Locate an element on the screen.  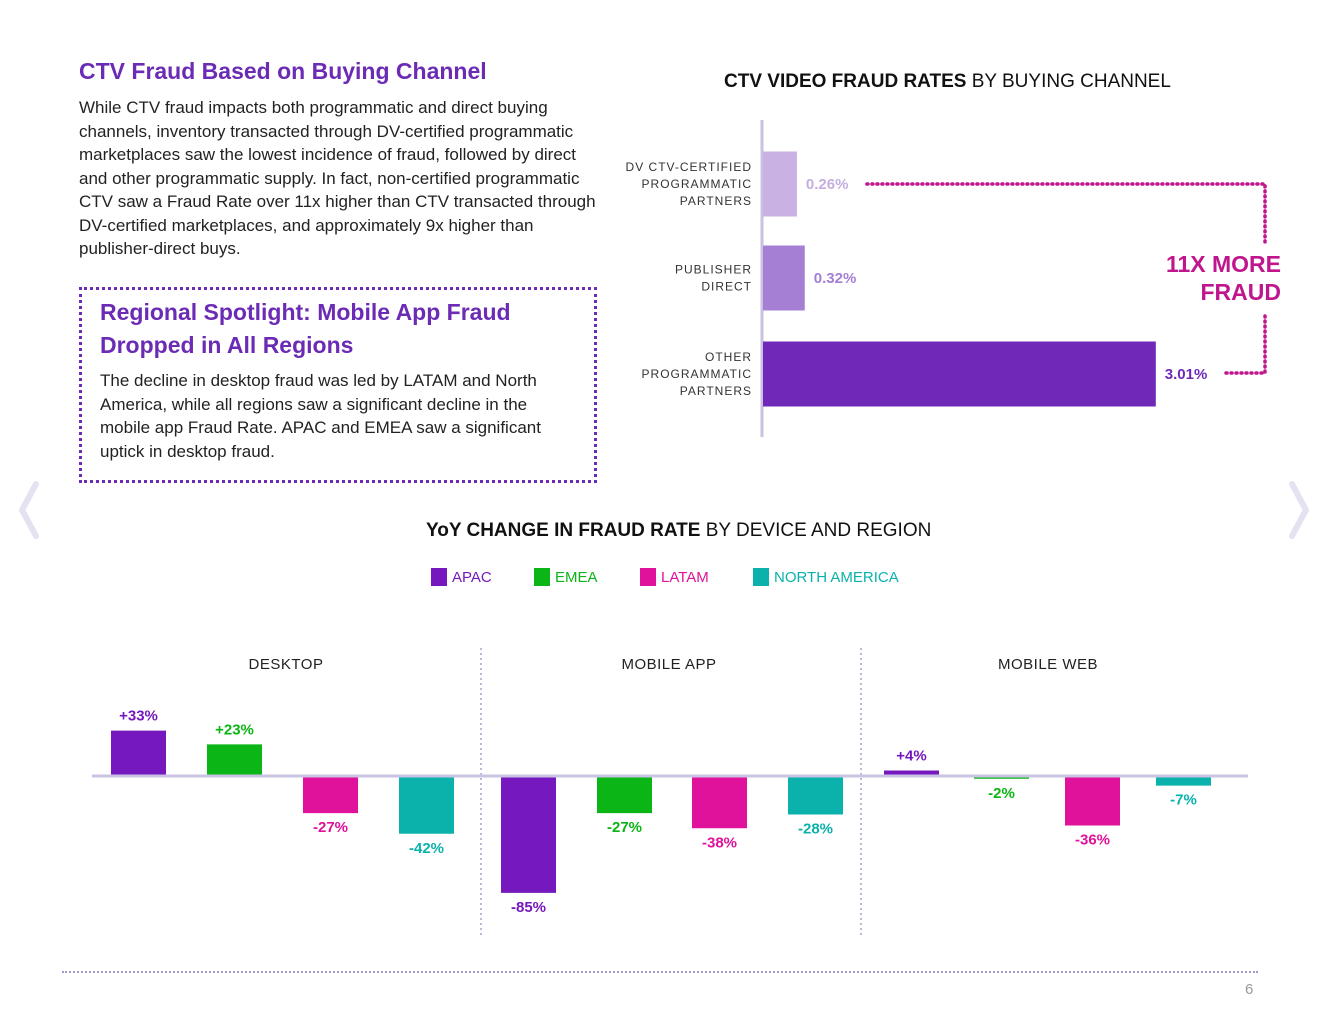
spotlight-box is located at coordinates (338, 385).